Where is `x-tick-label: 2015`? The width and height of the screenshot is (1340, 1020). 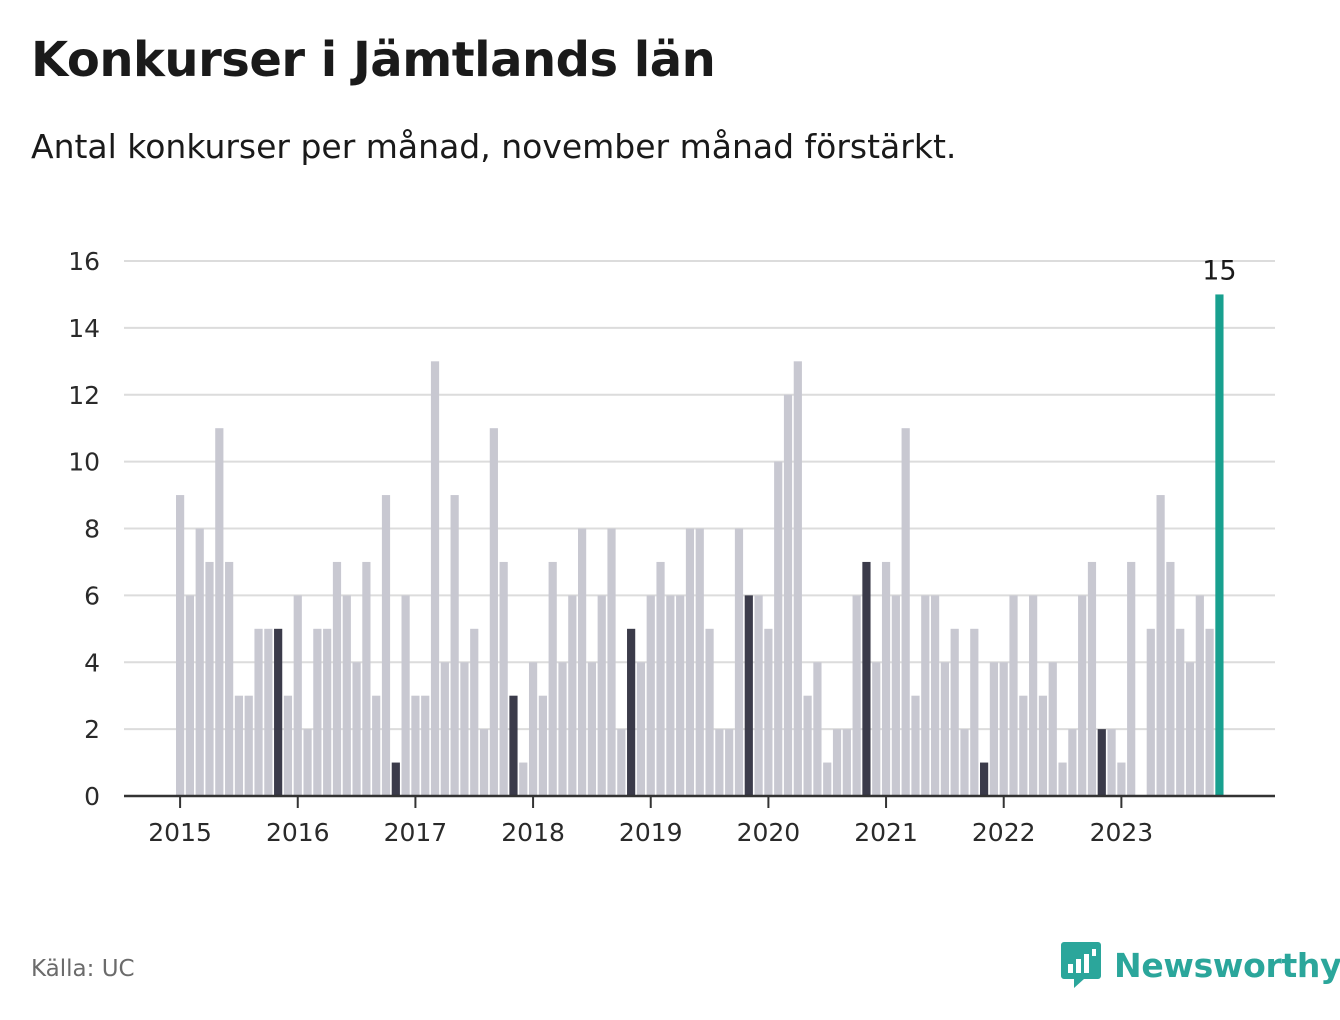 x-tick-label: 2015 is located at coordinates (180, 832).